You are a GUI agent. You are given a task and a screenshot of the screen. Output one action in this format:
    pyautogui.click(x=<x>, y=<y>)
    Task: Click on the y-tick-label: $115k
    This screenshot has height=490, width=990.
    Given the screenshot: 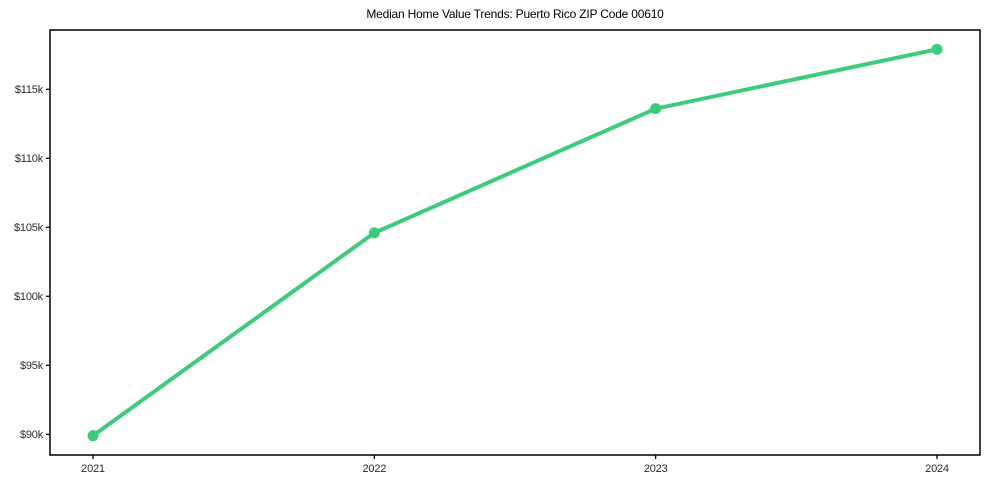 What is the action you would take?
    pyautogui.click(x=29, y=90)
    